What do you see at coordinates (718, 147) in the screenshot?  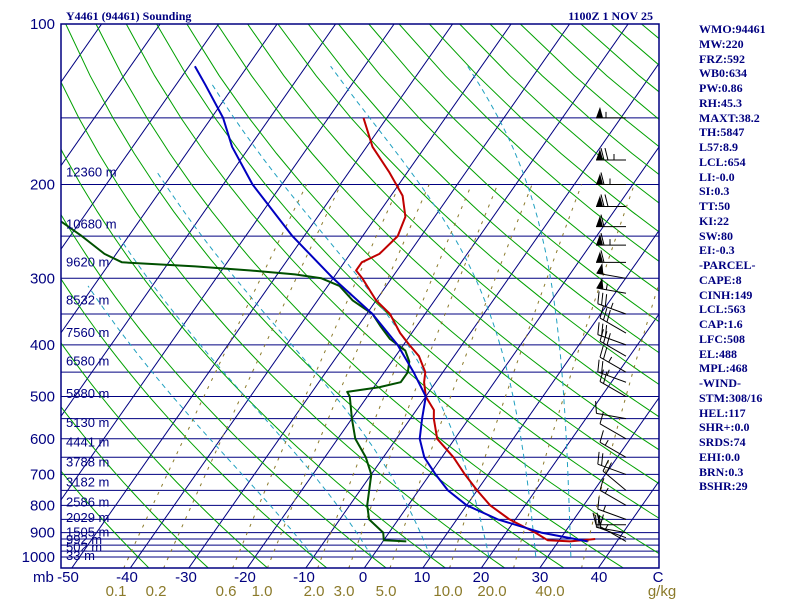 I see `stat-item: L57:8.9` at bounding box center [718, 147].